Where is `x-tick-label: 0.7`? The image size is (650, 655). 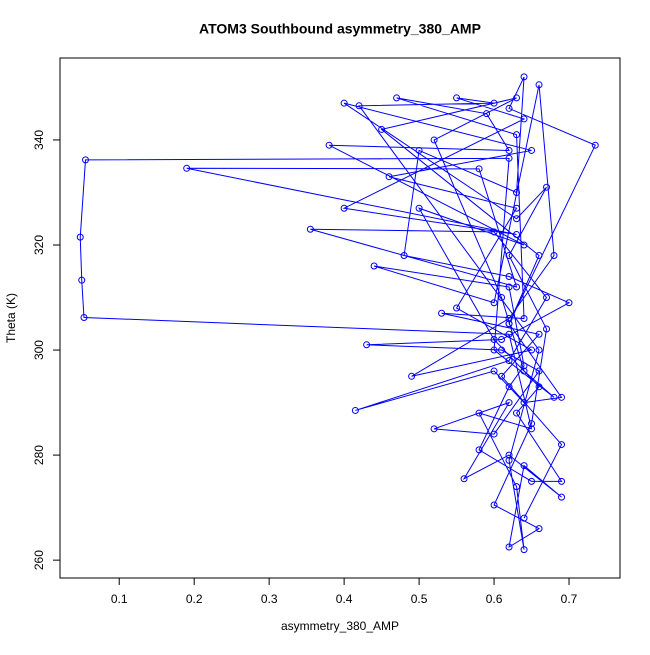 x-tick-label: 0.7 is located at coordinates (569, 599).